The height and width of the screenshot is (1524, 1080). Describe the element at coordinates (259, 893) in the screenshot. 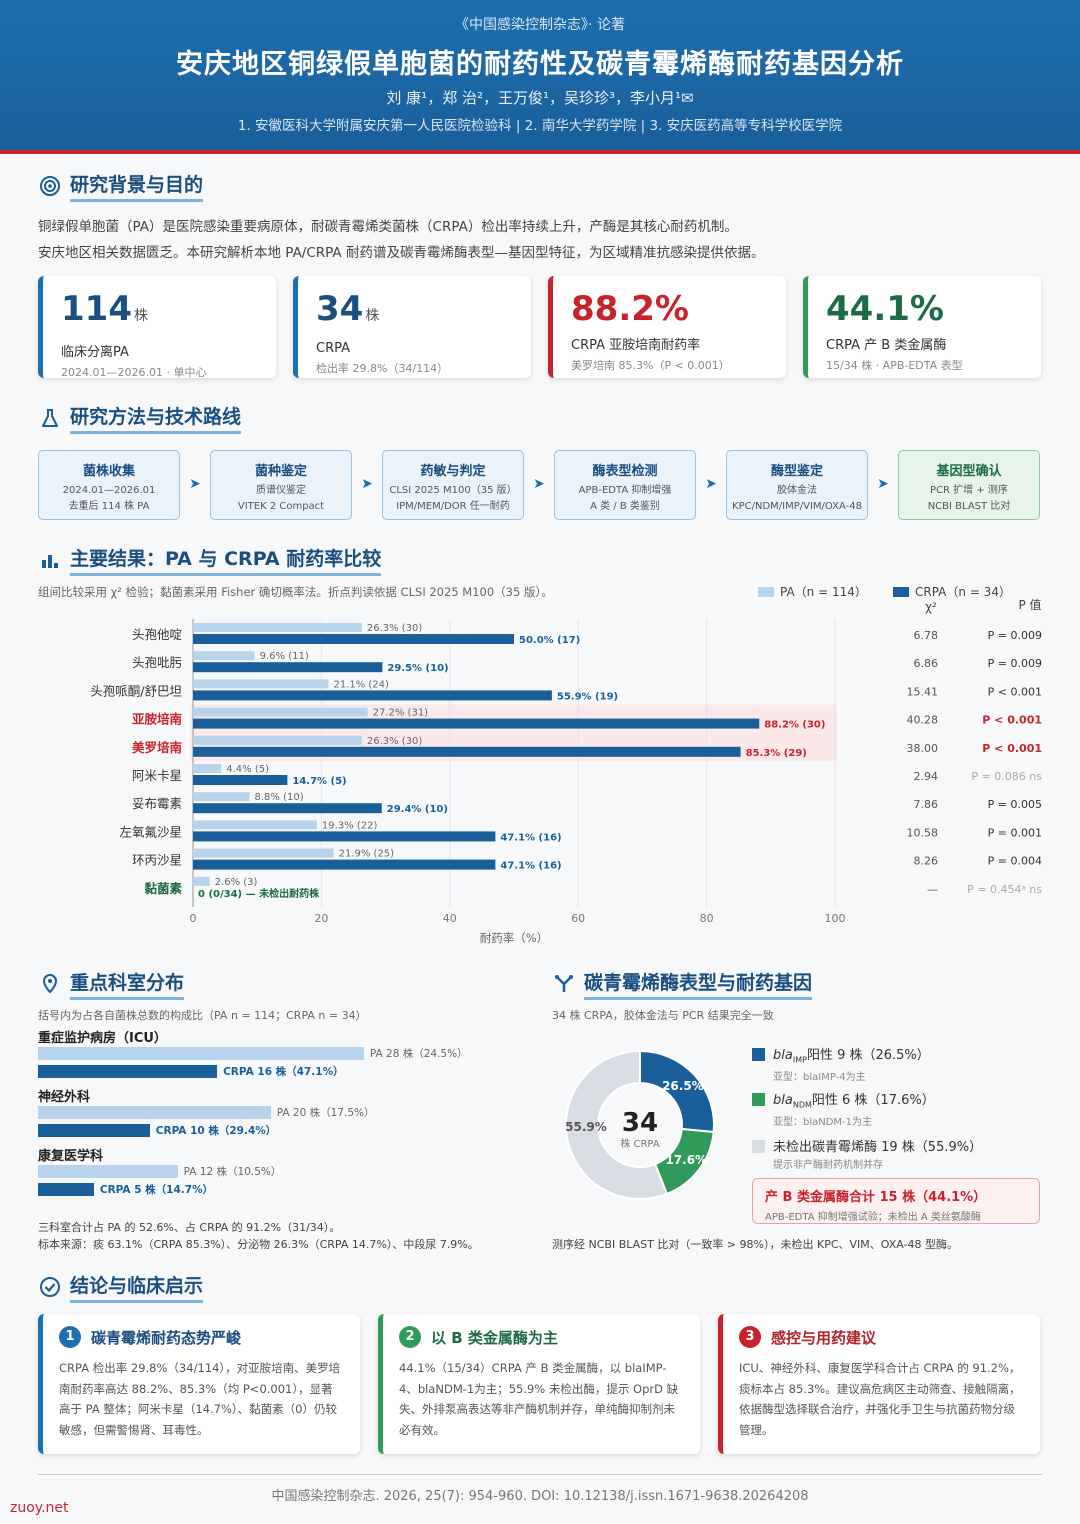

I see `colistin-note: 0 (0/34) — 未检出耐药株` at that location.